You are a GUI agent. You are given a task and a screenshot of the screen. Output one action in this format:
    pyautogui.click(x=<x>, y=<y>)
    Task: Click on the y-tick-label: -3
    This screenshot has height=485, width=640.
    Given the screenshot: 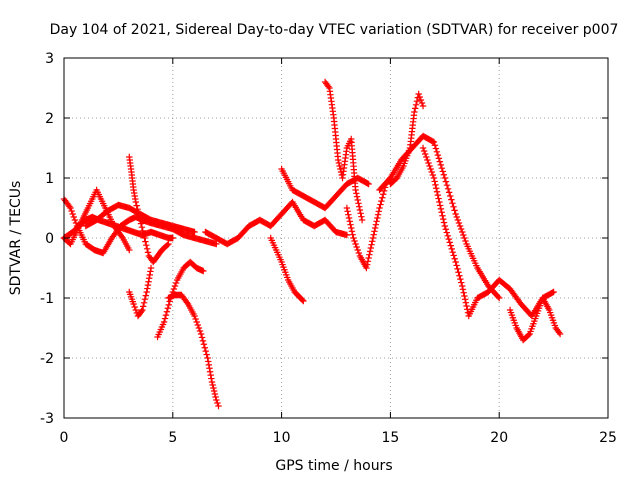 What is the action you would take?
    pyautogui.click(x=47, y=419)
    